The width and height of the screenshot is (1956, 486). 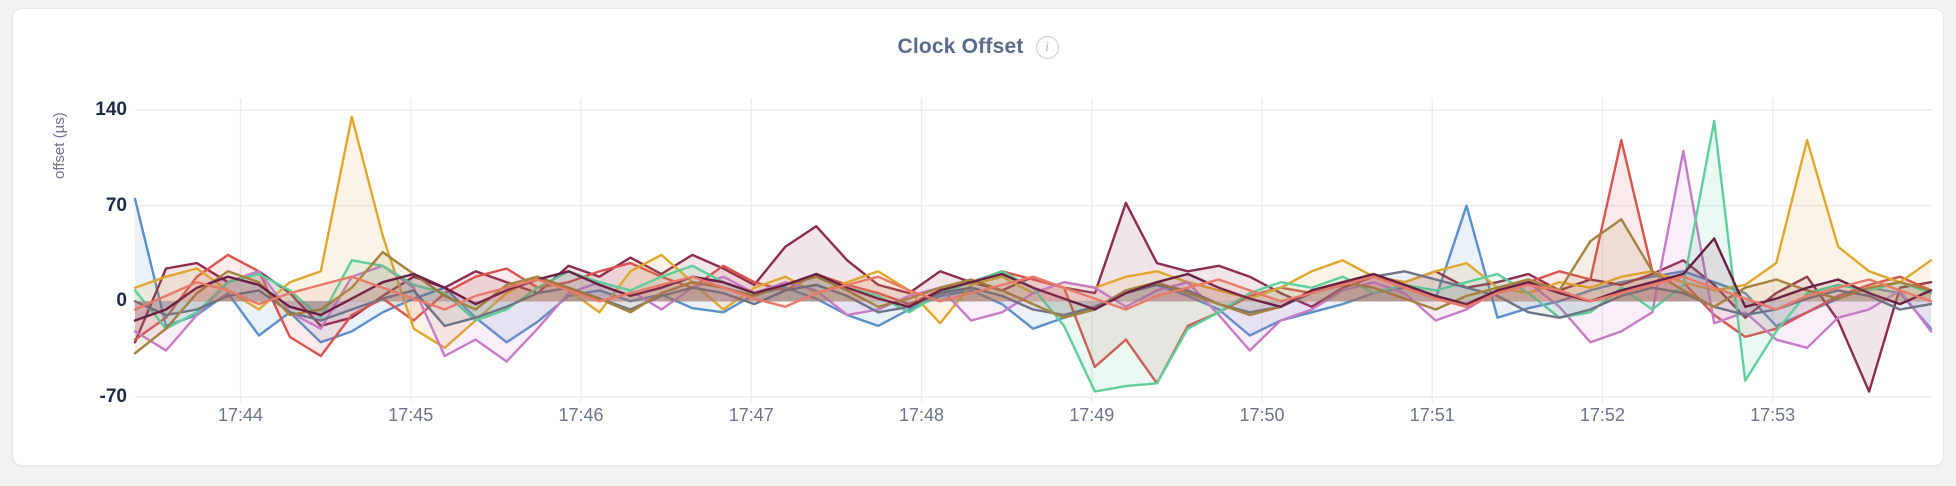 What do you see at coordinates (111, 109) in the screenshot?
I see `y-tick-label: 140` at bounding box center [111, 109].